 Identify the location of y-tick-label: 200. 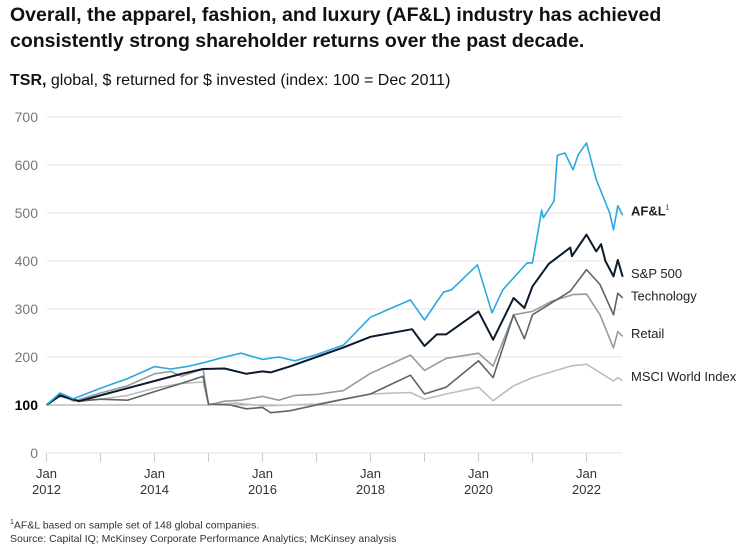
(27, 357).